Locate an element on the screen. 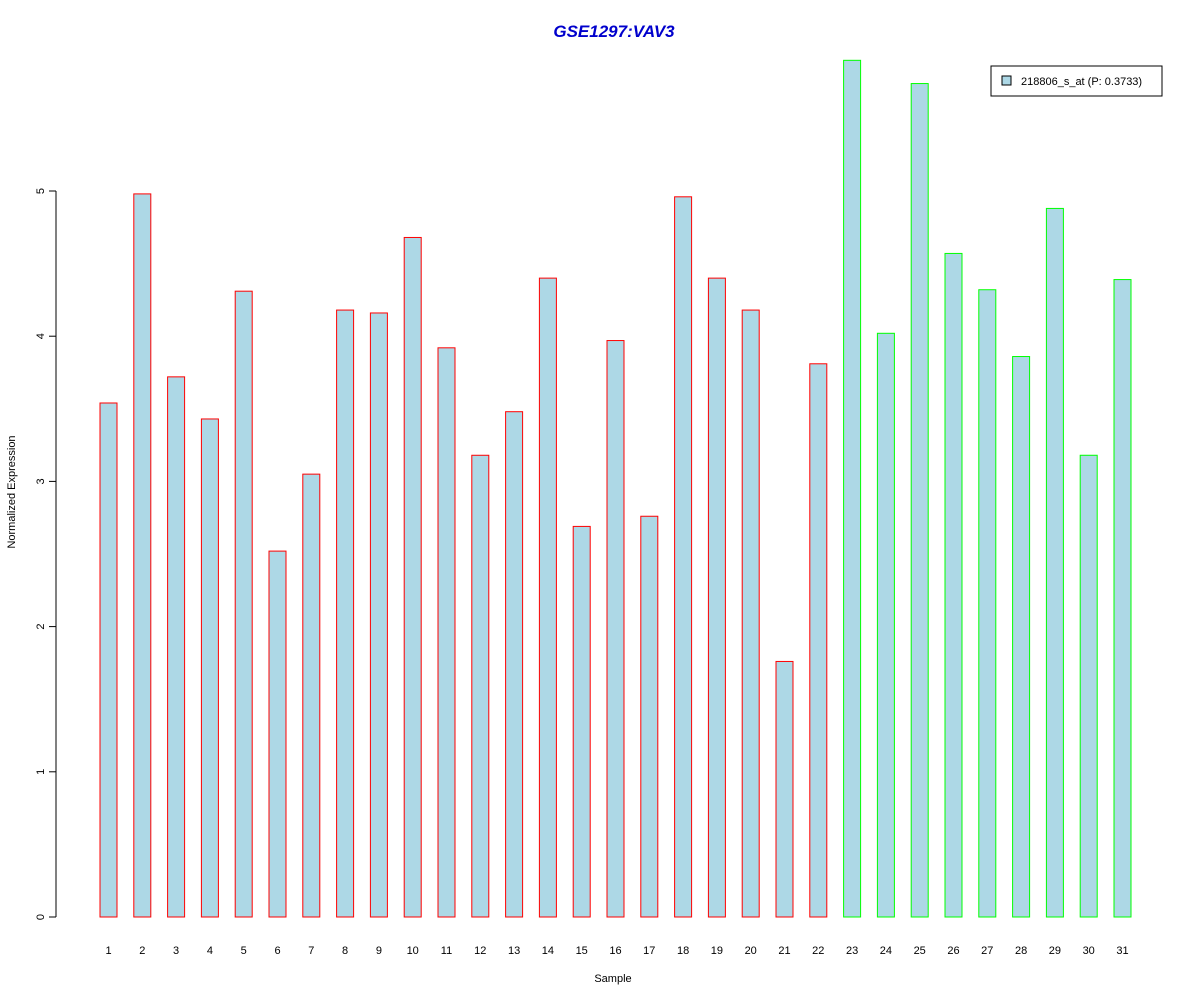  x-tick-label: 25 is located at coordinates (920, 951).